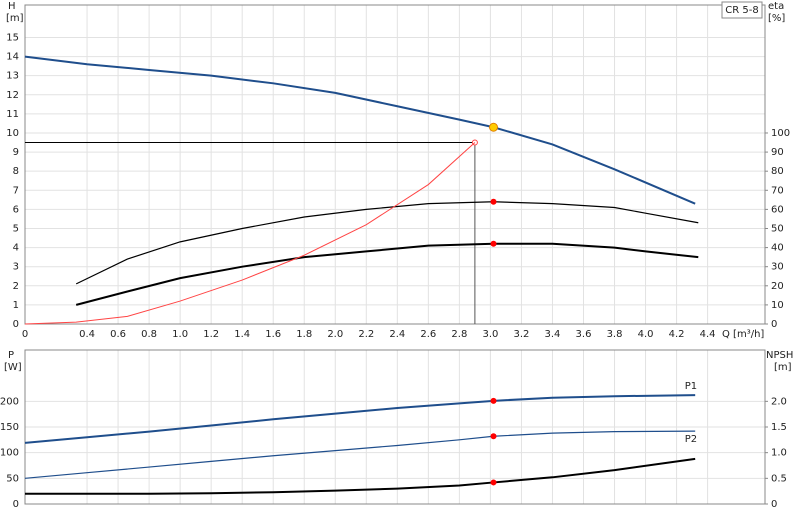  What do you see at coordinates (366, 334) in the screenshot?
I see `x-tick-label: 2.2` at bounding box center [366, 334].